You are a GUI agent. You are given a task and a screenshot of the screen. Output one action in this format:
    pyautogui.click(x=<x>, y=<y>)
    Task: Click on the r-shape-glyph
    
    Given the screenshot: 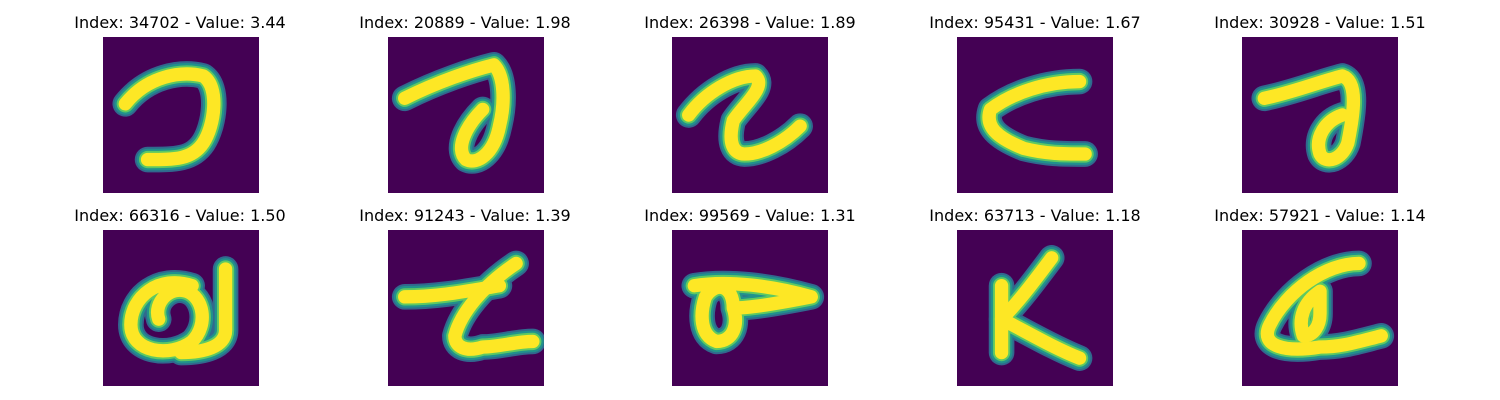 What is the action you would take?
    pyautogui.click(x=750, y=115)
    